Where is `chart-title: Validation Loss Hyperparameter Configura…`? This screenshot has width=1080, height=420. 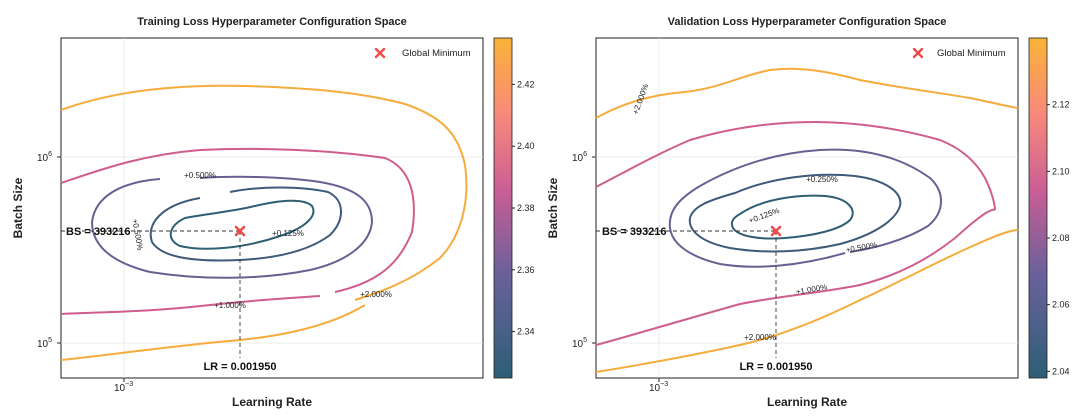 chart-title: Validation Loss Hyperparameter Configura… is located at coordinates (807, 22).